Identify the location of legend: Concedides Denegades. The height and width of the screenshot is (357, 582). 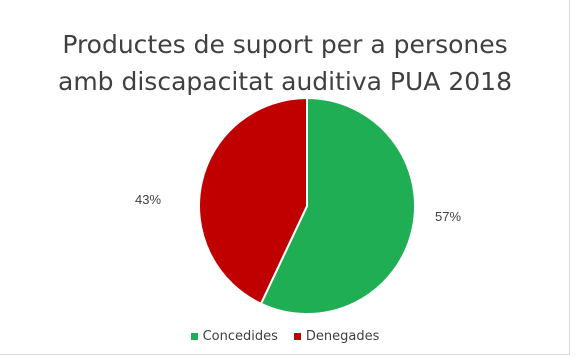
(285, 336).